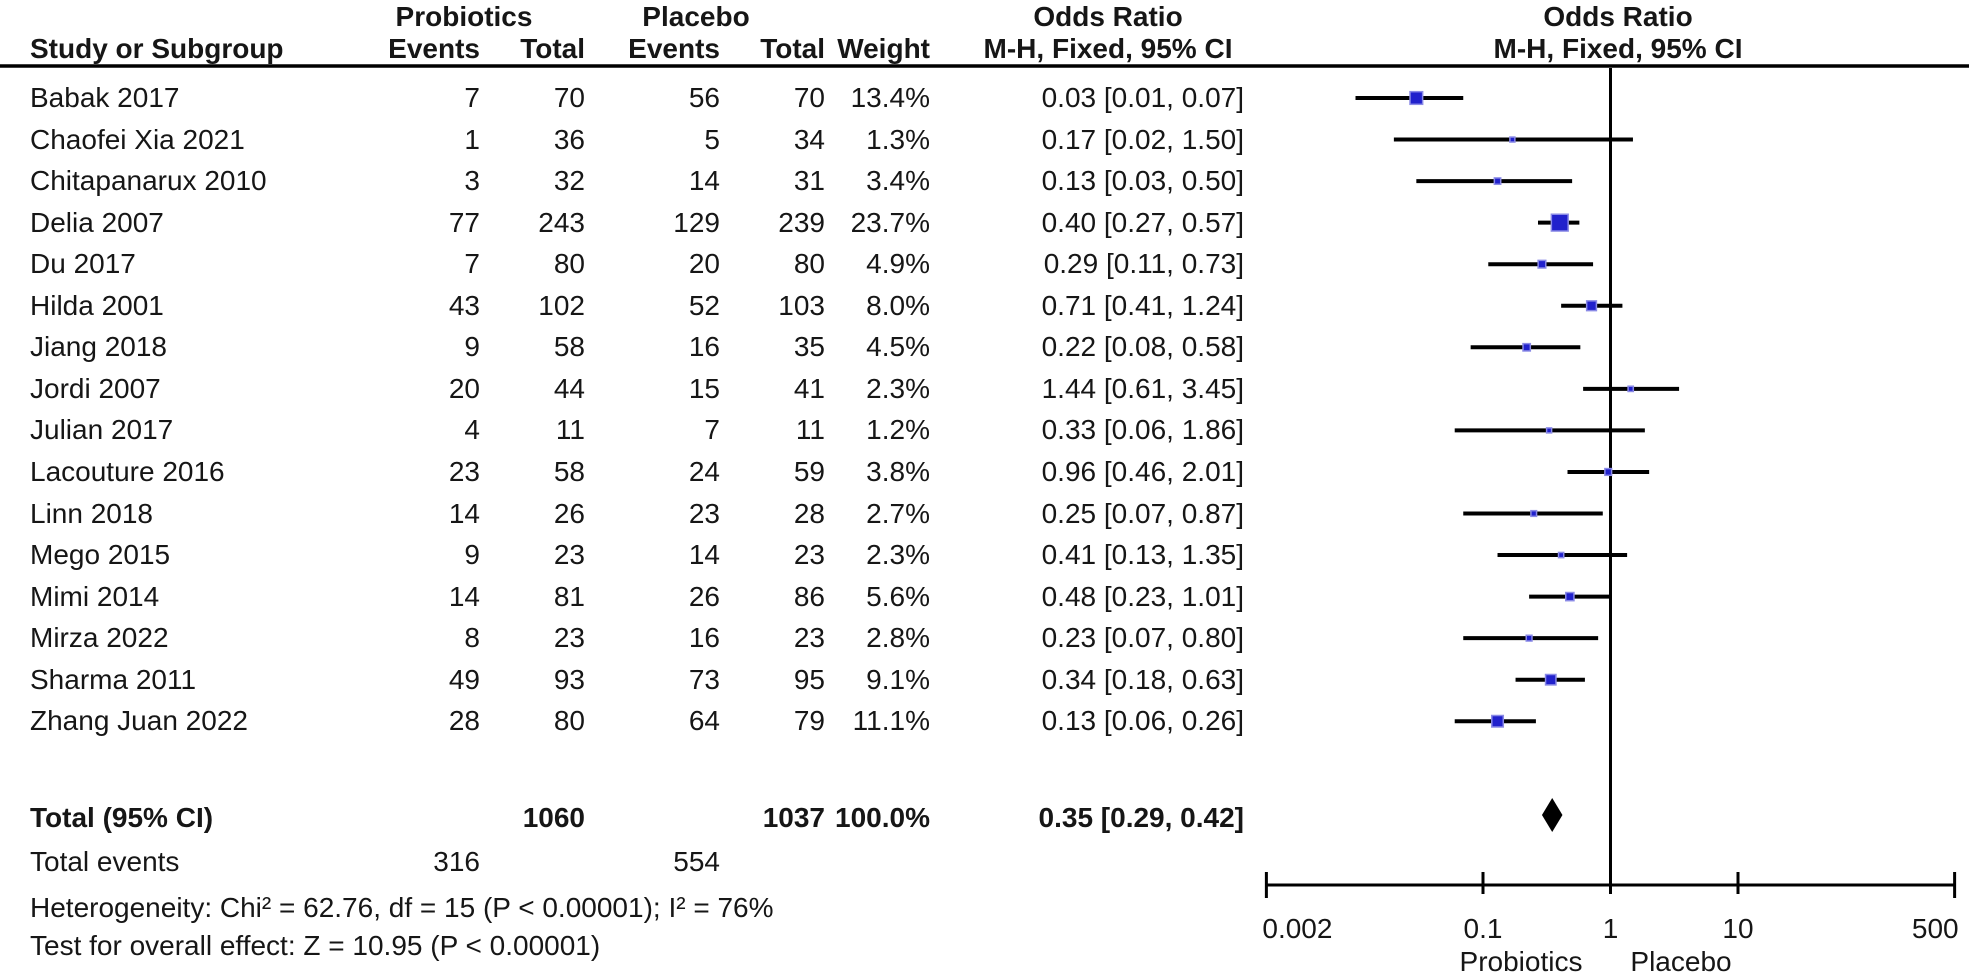 The image size is (1969, 974). I want to click on row-weight: 5.6%, so click(898, 596).